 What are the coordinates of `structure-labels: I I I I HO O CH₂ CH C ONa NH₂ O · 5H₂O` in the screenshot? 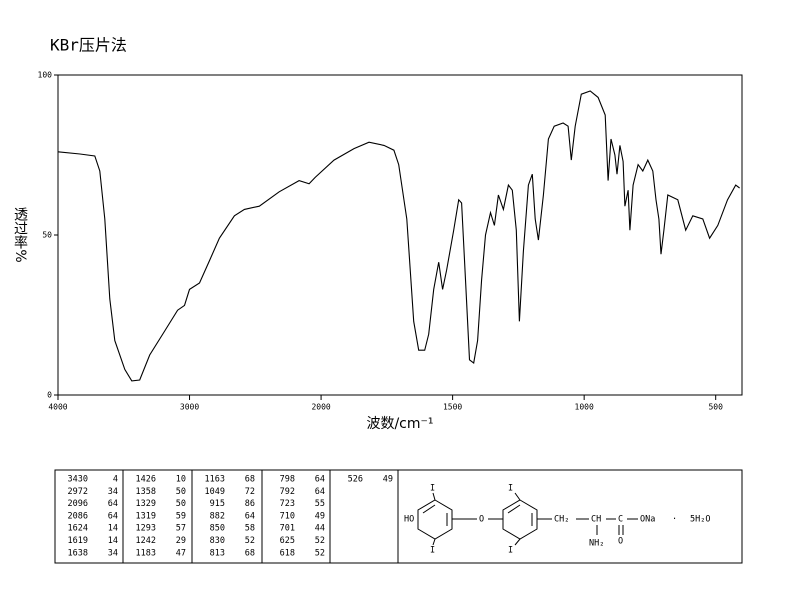 It's located at (557, 520).